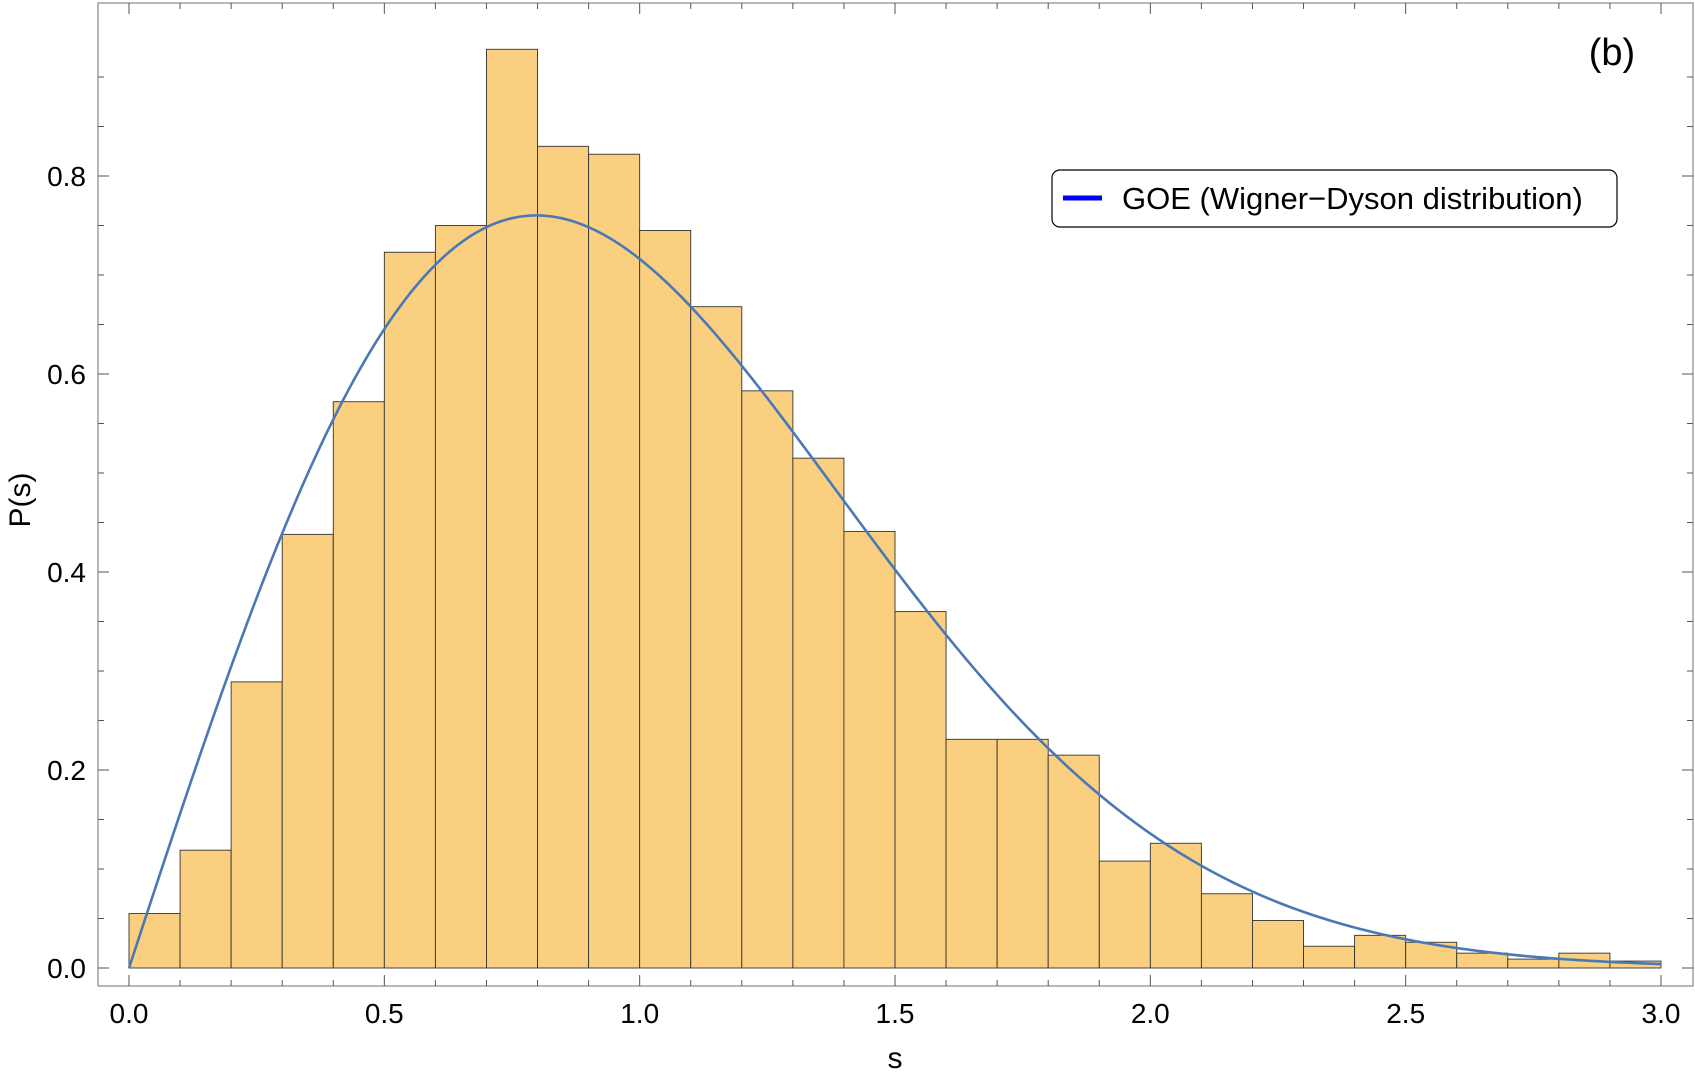 This screenshot has height=1076, width=1695. What do you see at coordinates (1405, 1013) in the screenshot?
I see `x-tick-label: 2.5` at bounding box center [1405, 1013].